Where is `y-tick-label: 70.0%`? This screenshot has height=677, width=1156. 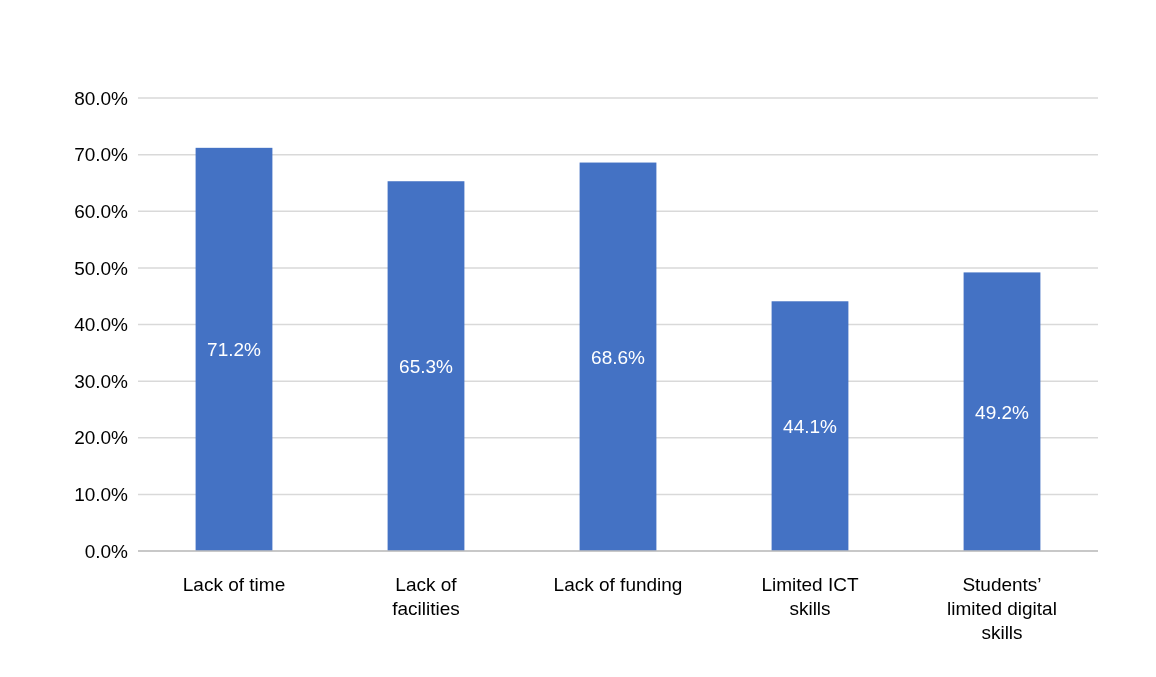 y-tick-label: 70.0% is located at coordinates (101, 155).